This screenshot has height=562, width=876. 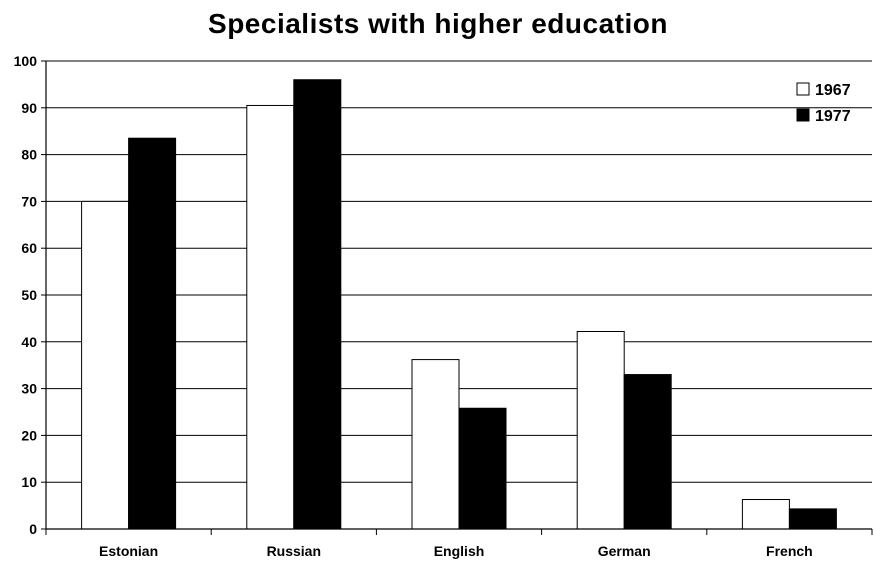 What do you see at coordinates (317, 304) in the screenshot?
I see `bar-1977-russian` at bounding box center [317, 304].